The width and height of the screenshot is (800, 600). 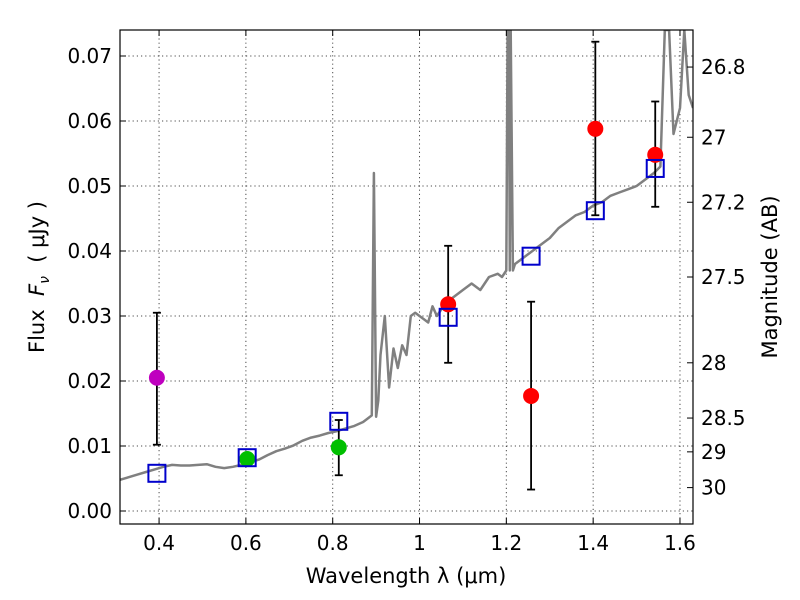 What do you see at coordinates (89, 316) in the screenshot?
I see `y-tick-label: 0.03` at bounding box center [89, 316].